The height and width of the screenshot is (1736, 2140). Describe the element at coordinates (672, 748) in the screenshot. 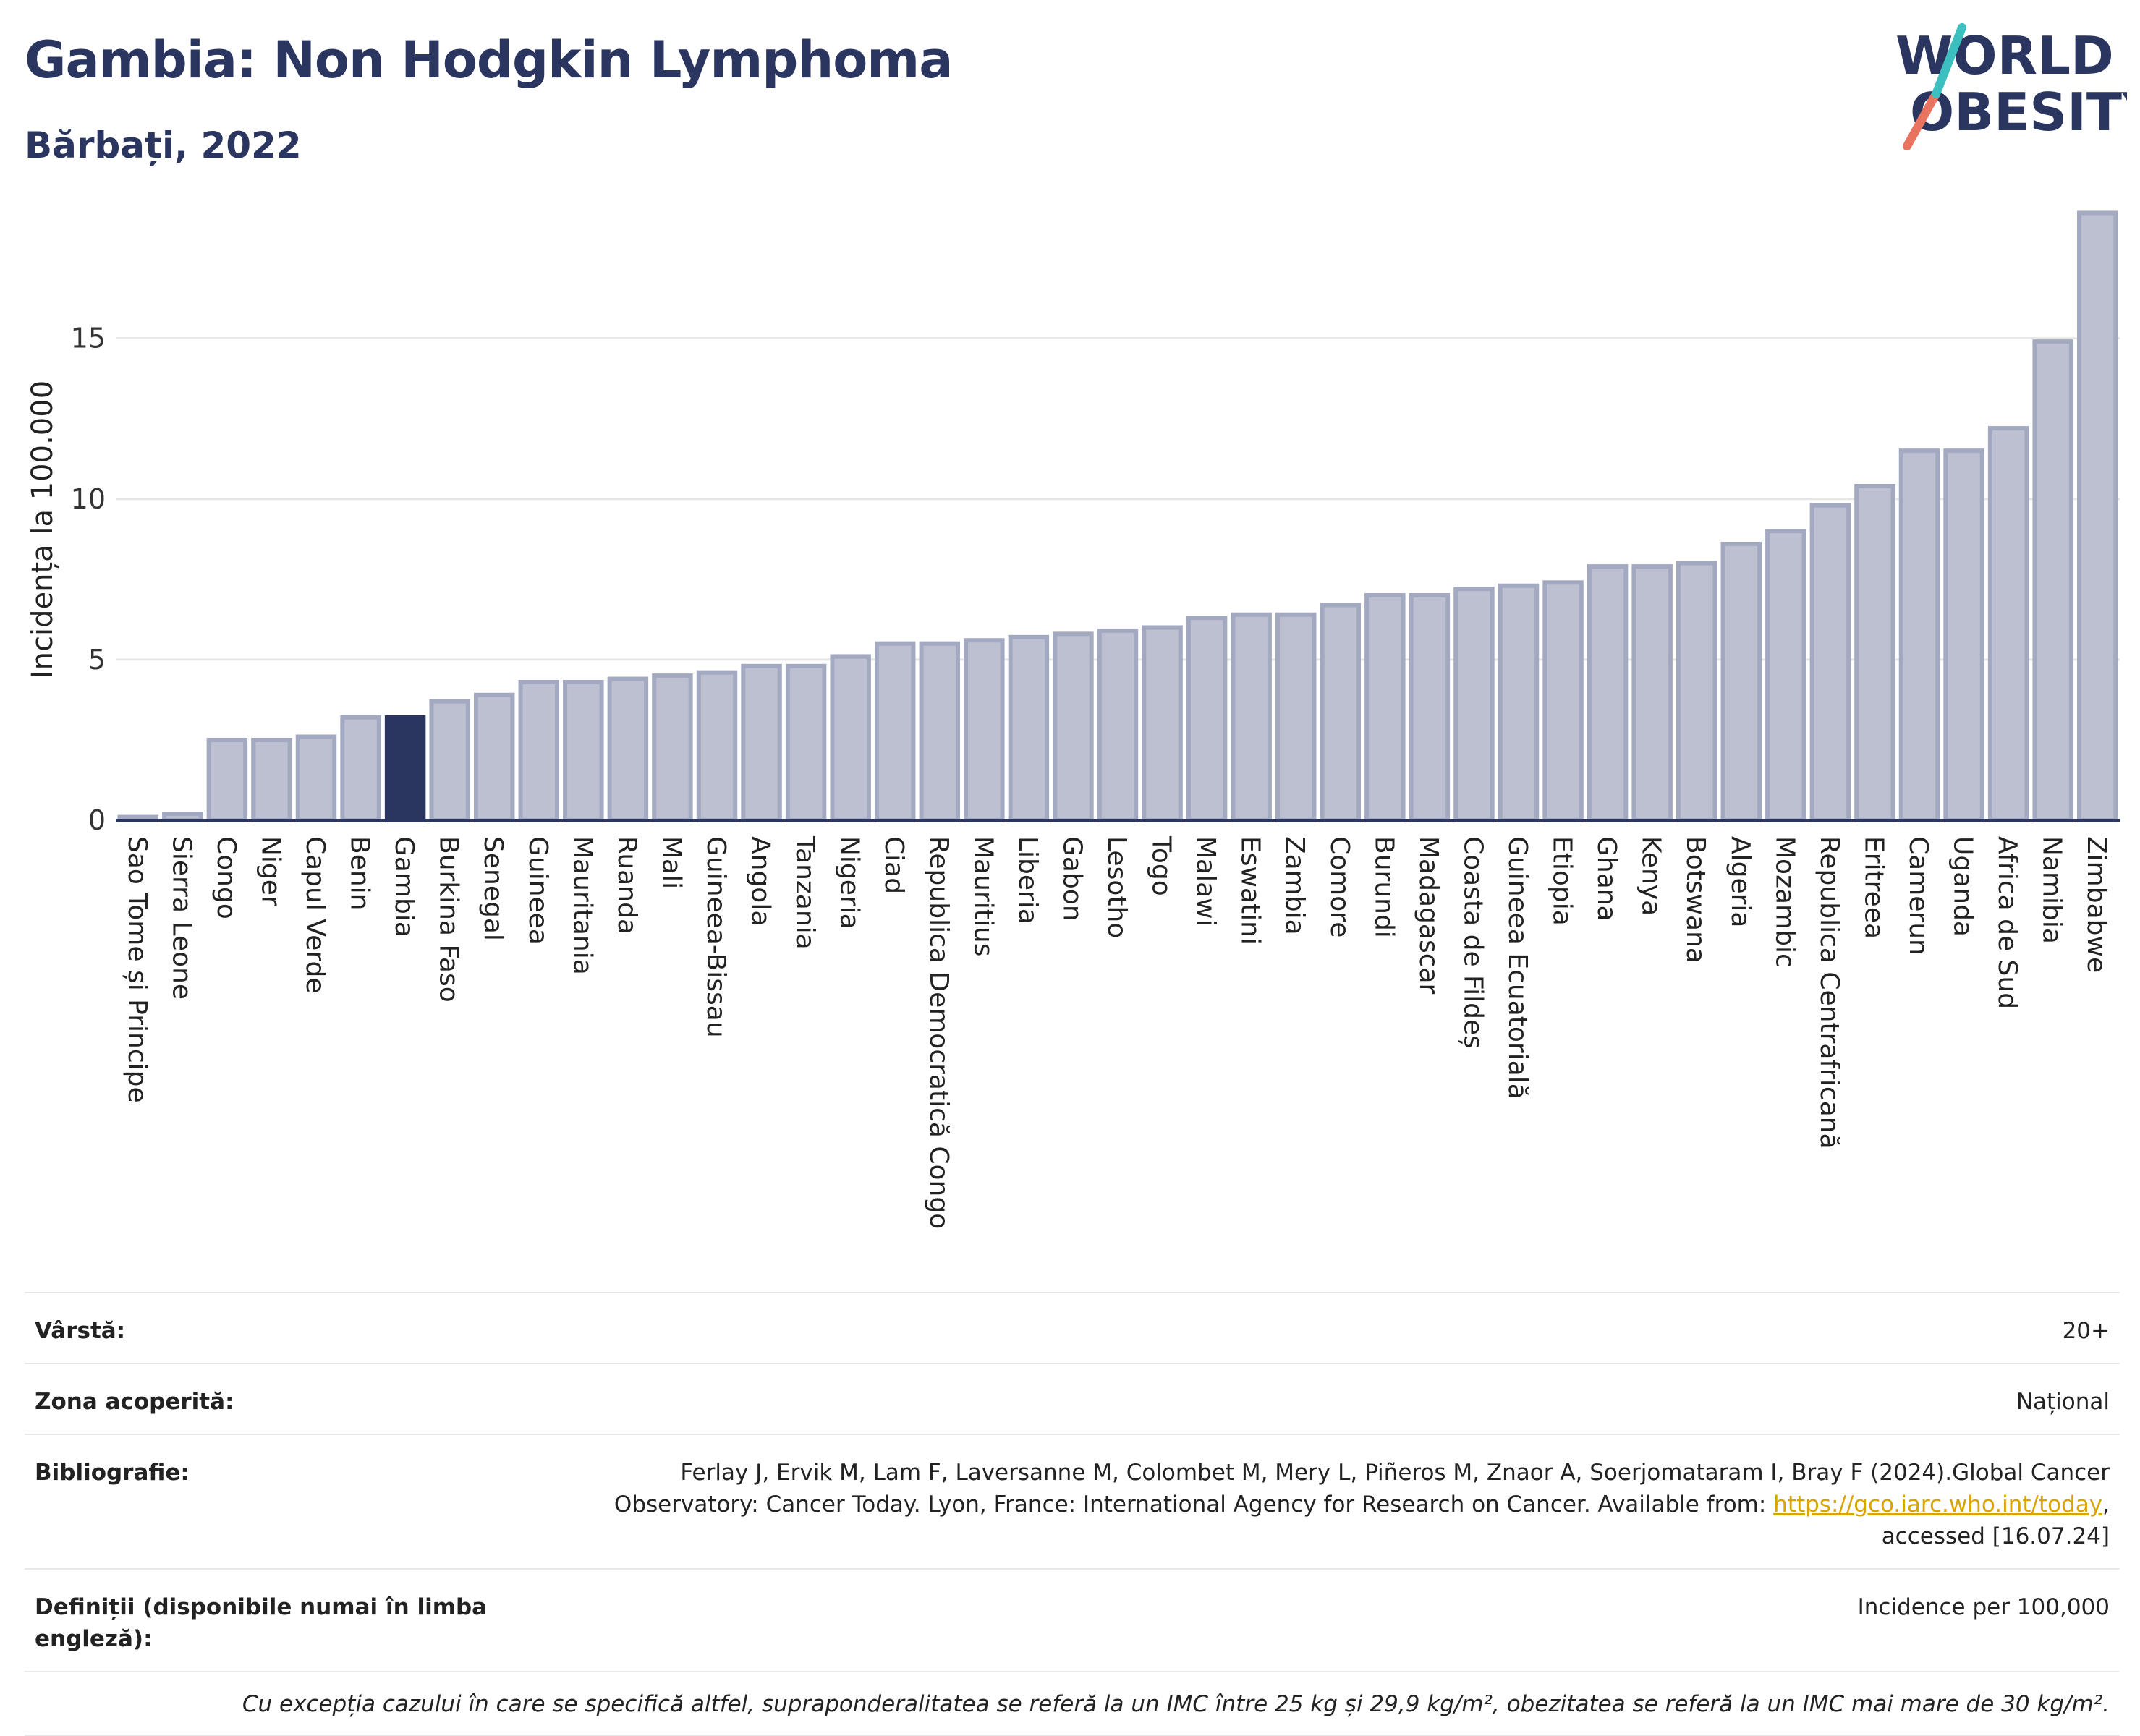

I see `bar-mali` at that location.